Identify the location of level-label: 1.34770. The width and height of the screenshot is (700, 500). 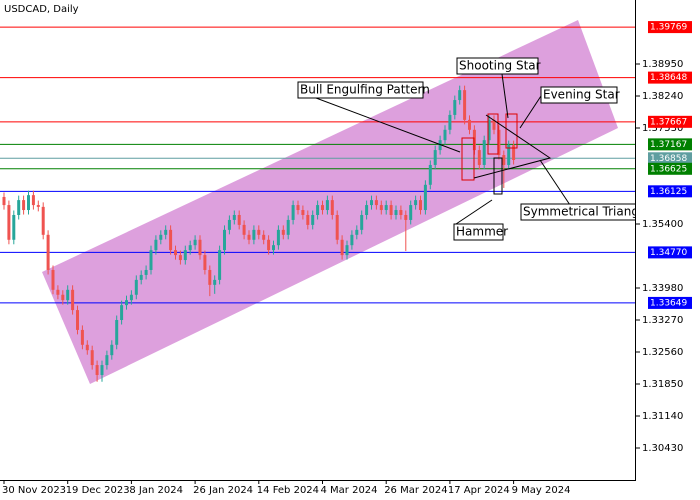
(668, 253).